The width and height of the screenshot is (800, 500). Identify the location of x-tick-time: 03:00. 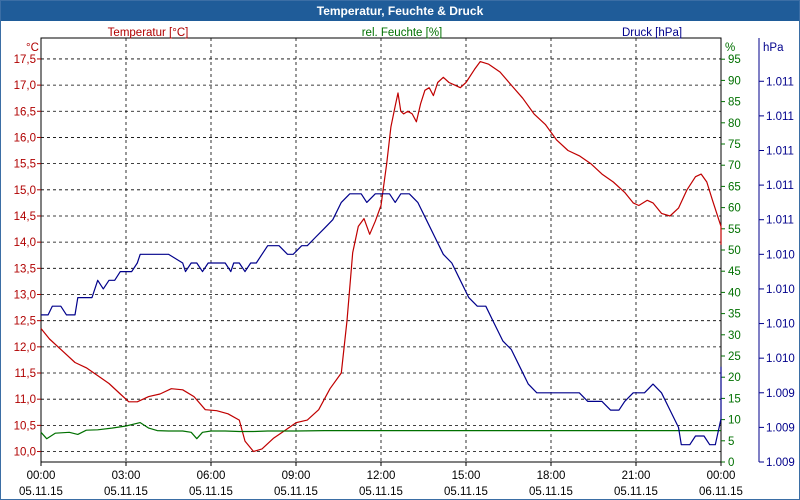
(126, 476).